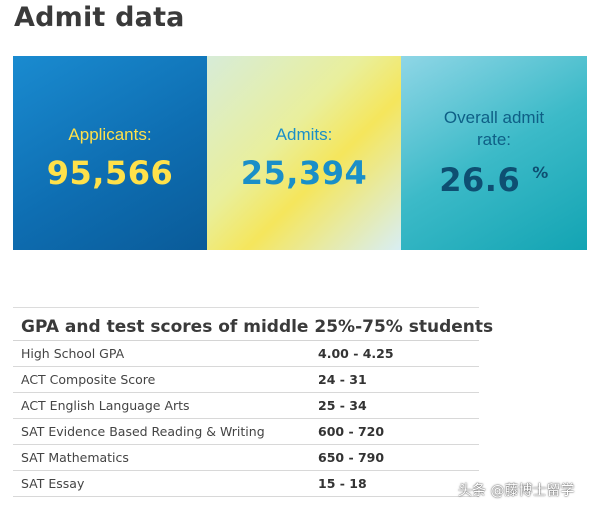  What do you see at coordinates (304, 153) in the screenshot?
I see `admits-card: Admits: 25,394` at bounding box center [304, 153].